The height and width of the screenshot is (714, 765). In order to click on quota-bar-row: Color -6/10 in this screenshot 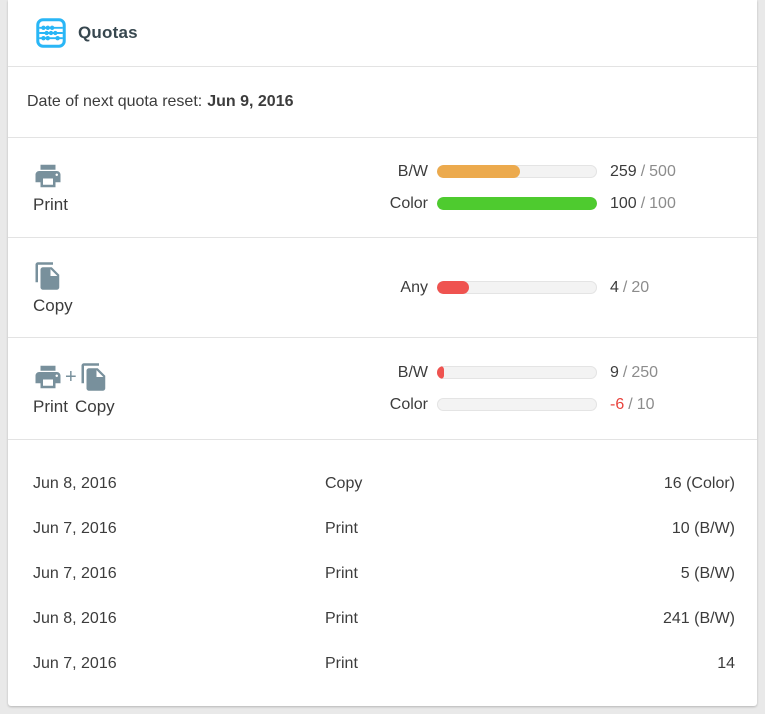, I will do `click(550, 405)`.